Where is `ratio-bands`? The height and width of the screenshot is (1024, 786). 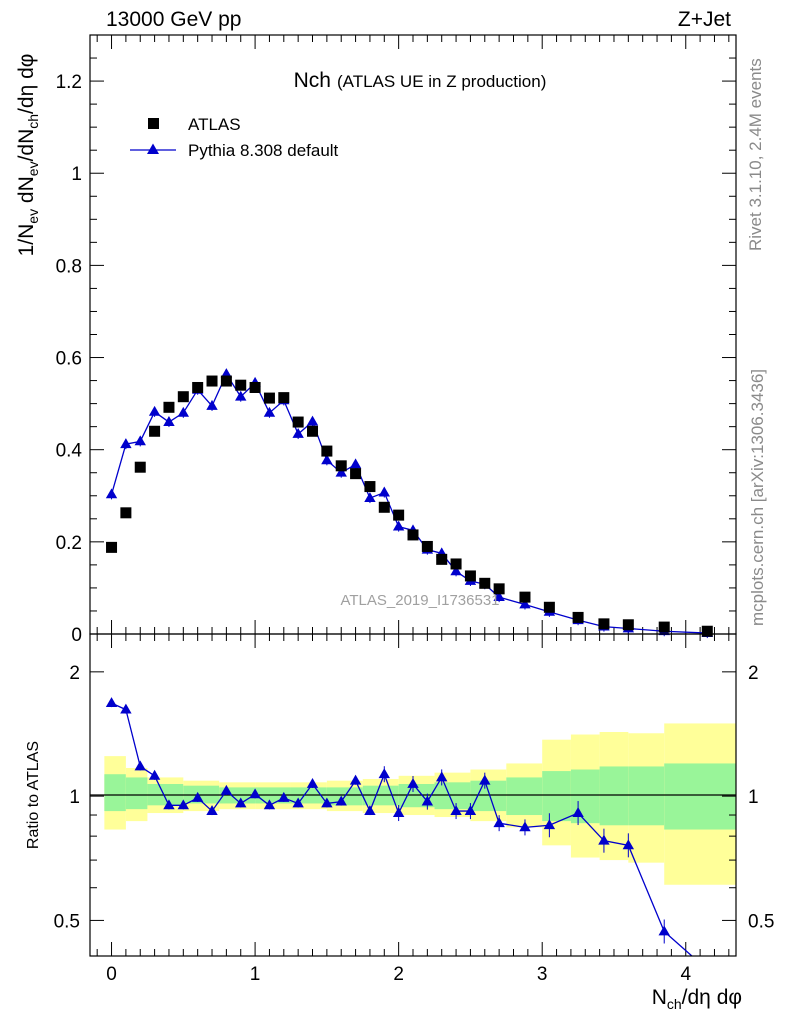 ratio-bands is located at coordinates (420, 804).